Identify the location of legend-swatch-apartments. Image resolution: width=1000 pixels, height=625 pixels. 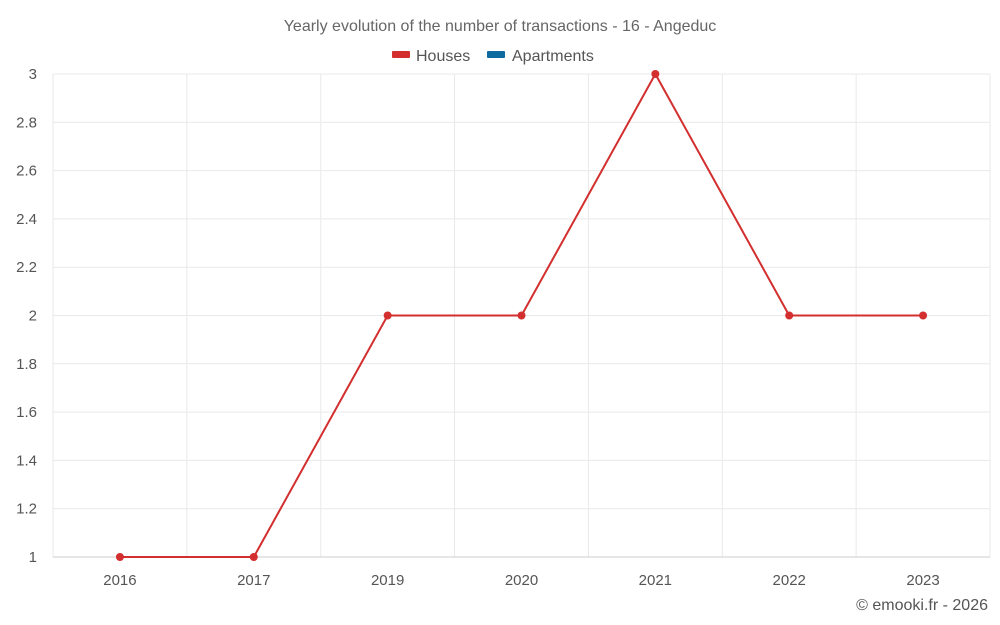
(496, 54).